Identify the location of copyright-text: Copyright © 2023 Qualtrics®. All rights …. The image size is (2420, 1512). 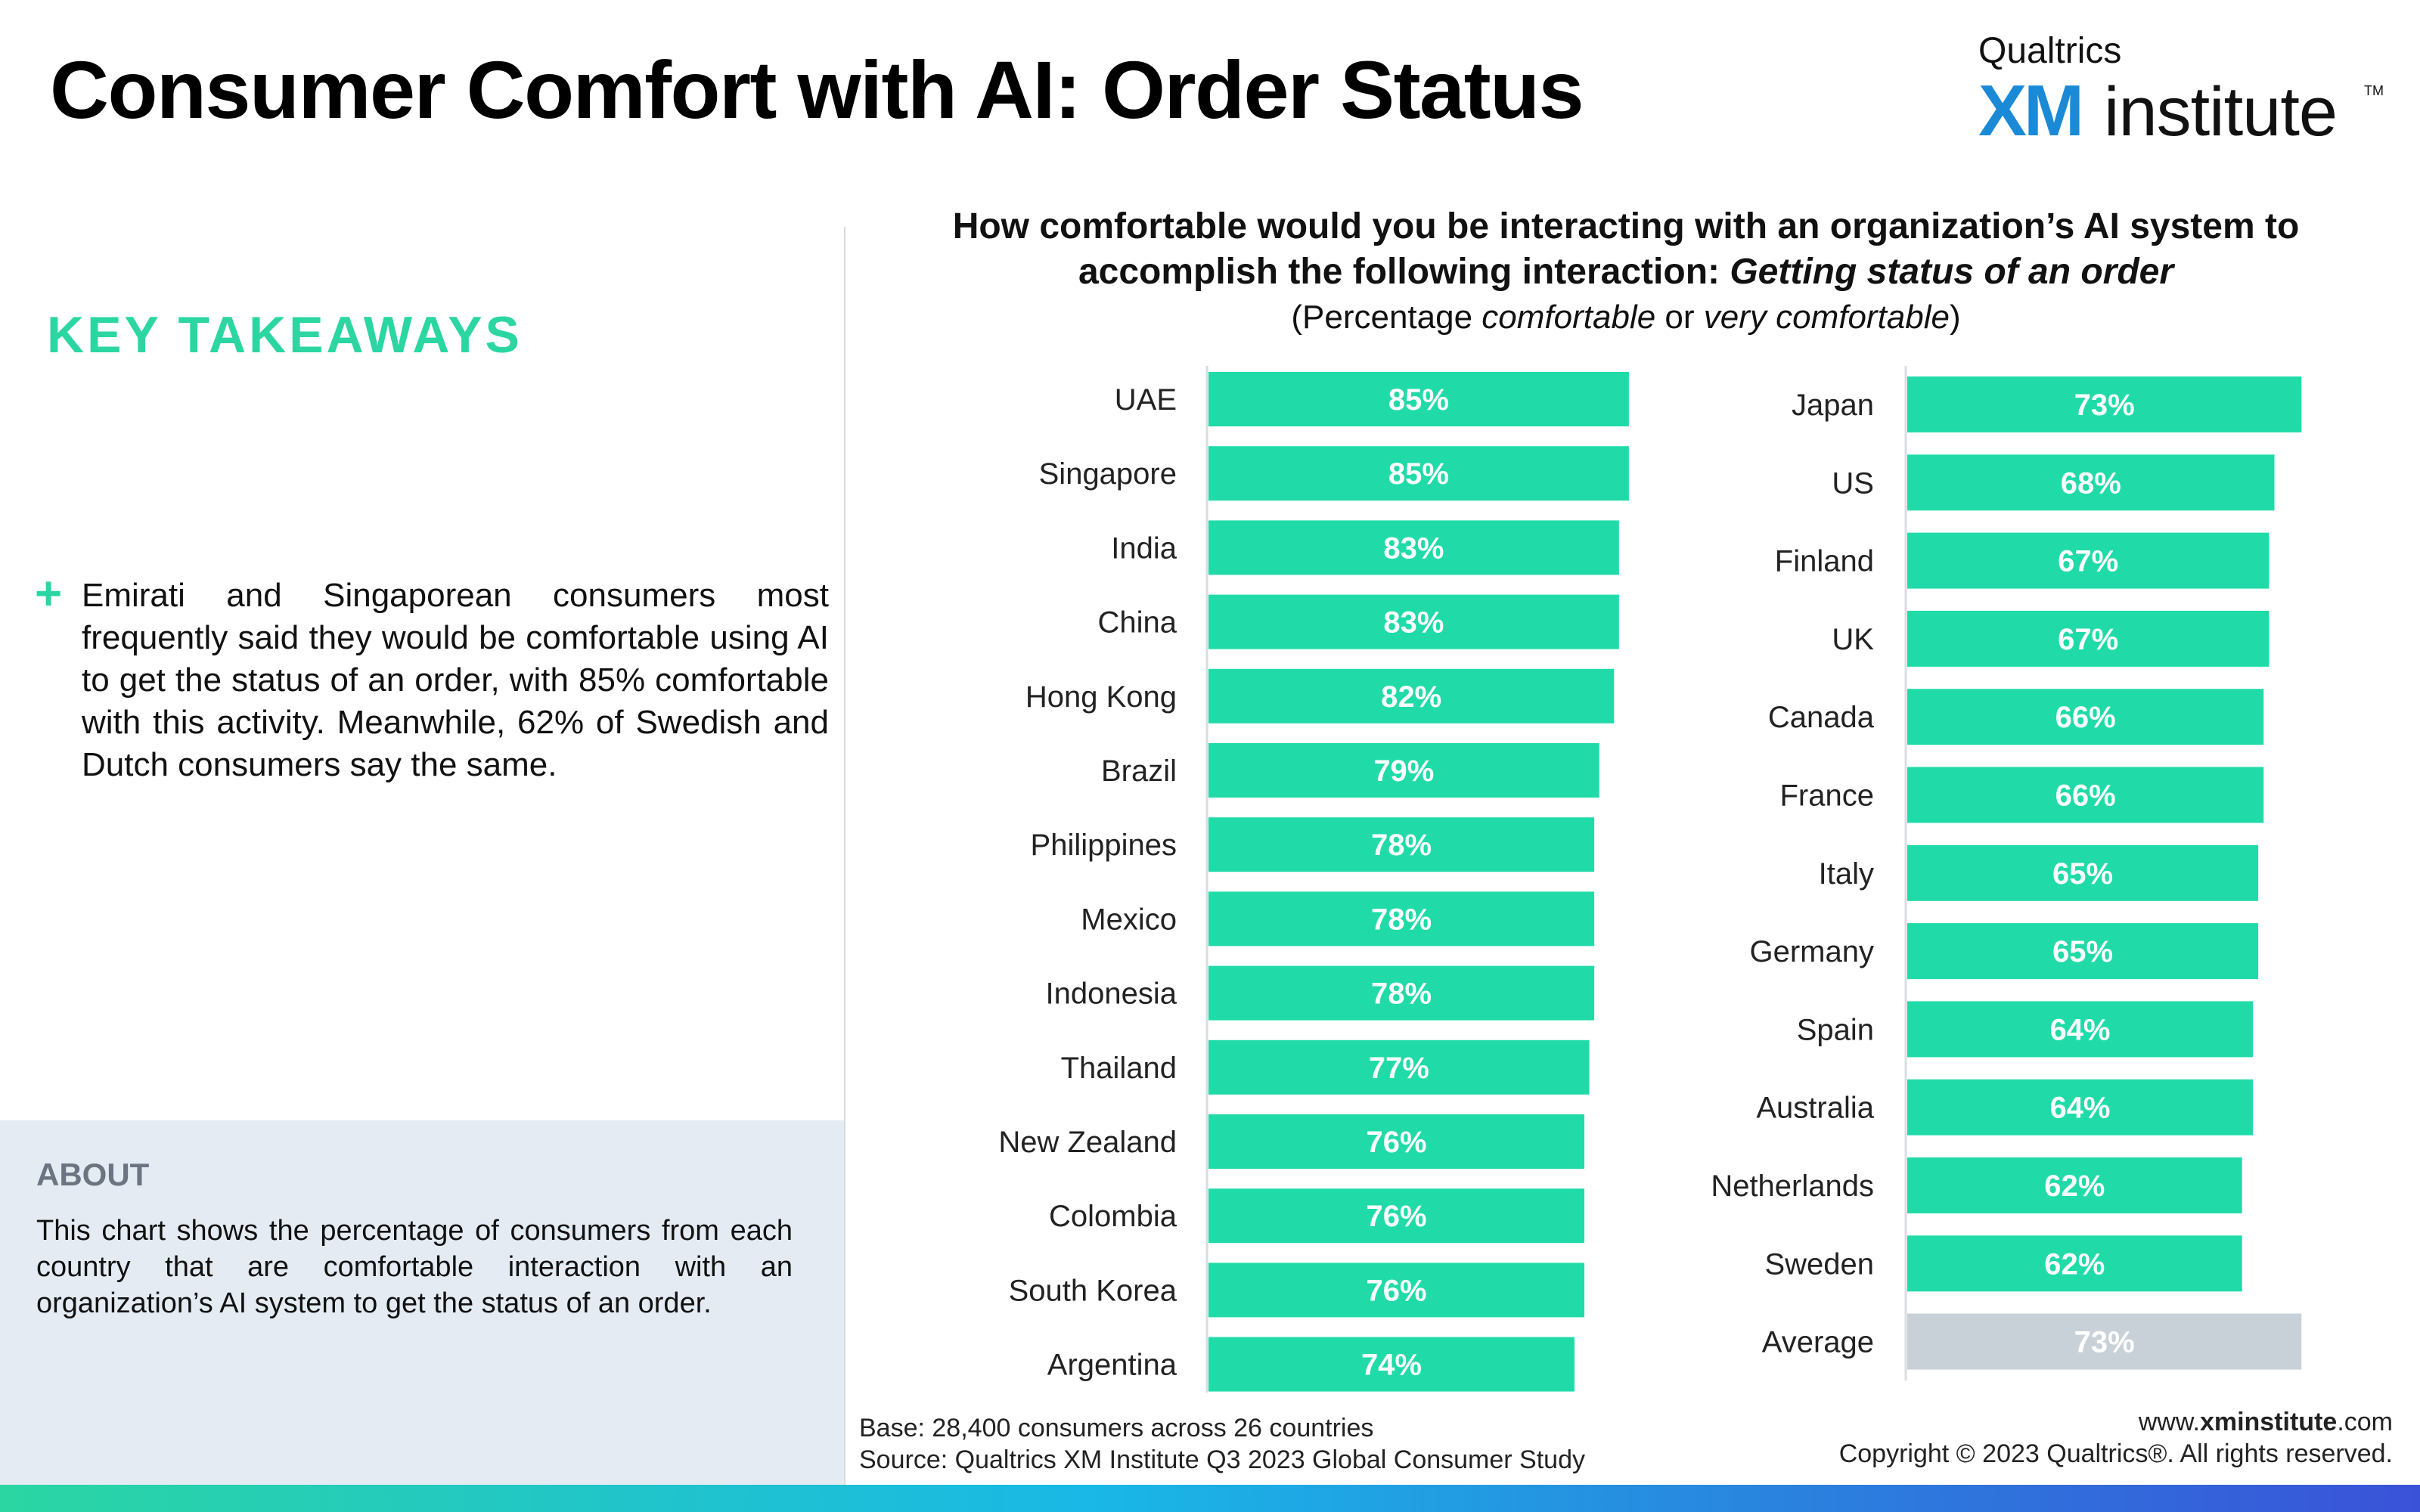
(2115, 1453).